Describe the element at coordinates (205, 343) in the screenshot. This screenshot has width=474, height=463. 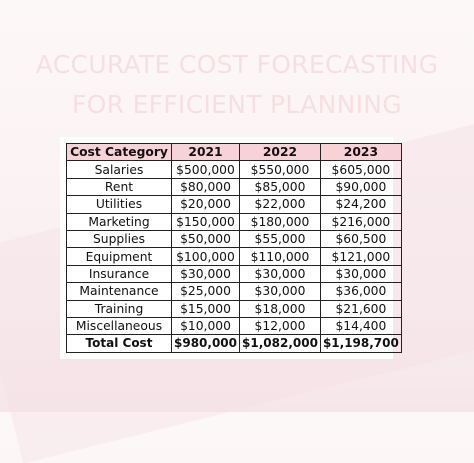
I see `total-cell-2021: $980,000` at that location.